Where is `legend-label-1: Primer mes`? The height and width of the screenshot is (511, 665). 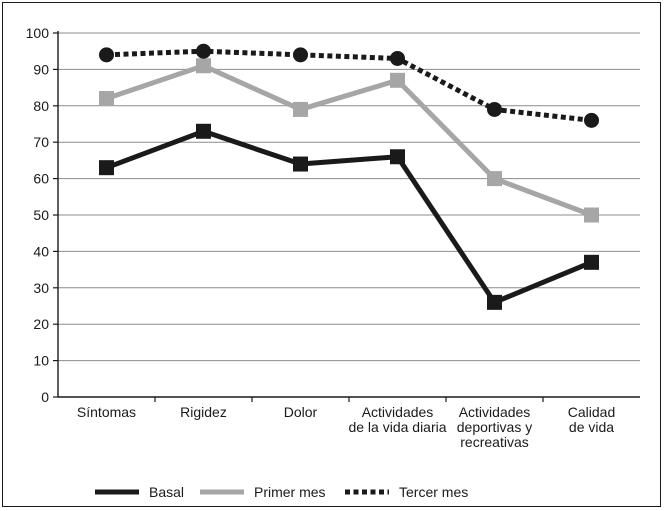
legend-label-1: Primer mes is located at coordinates (290, 492).